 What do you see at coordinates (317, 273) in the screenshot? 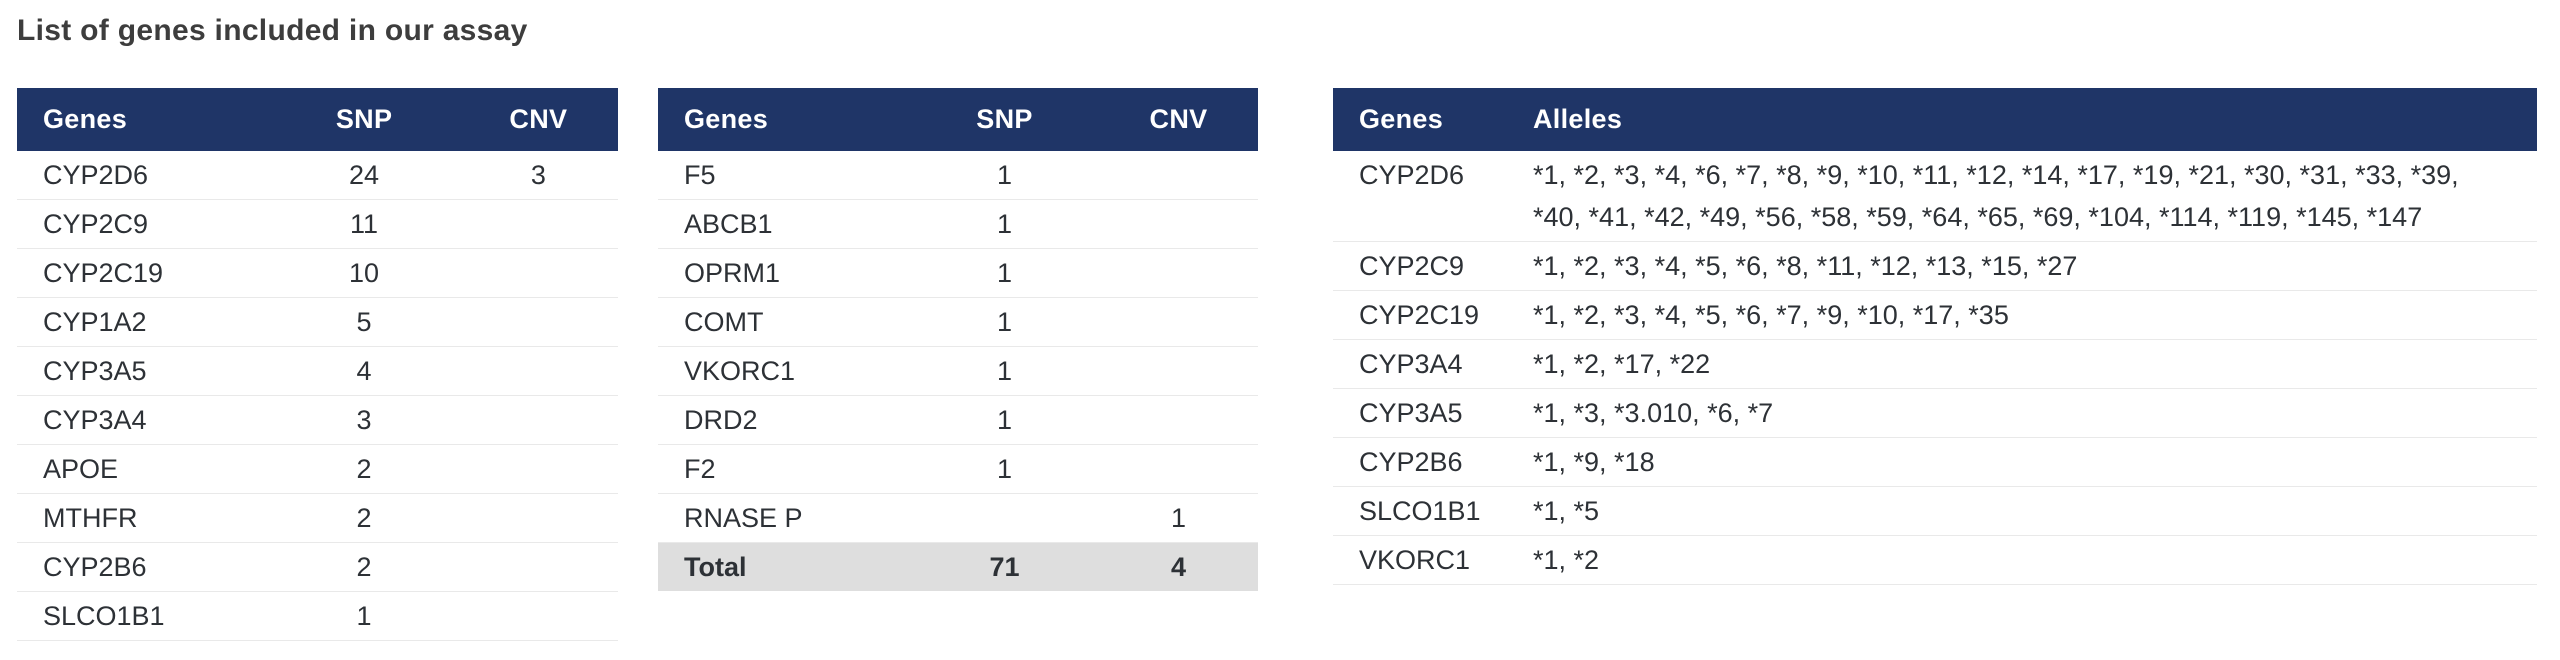
I see `table-row: CYP2C19 10` at bounding box center [317, 273].